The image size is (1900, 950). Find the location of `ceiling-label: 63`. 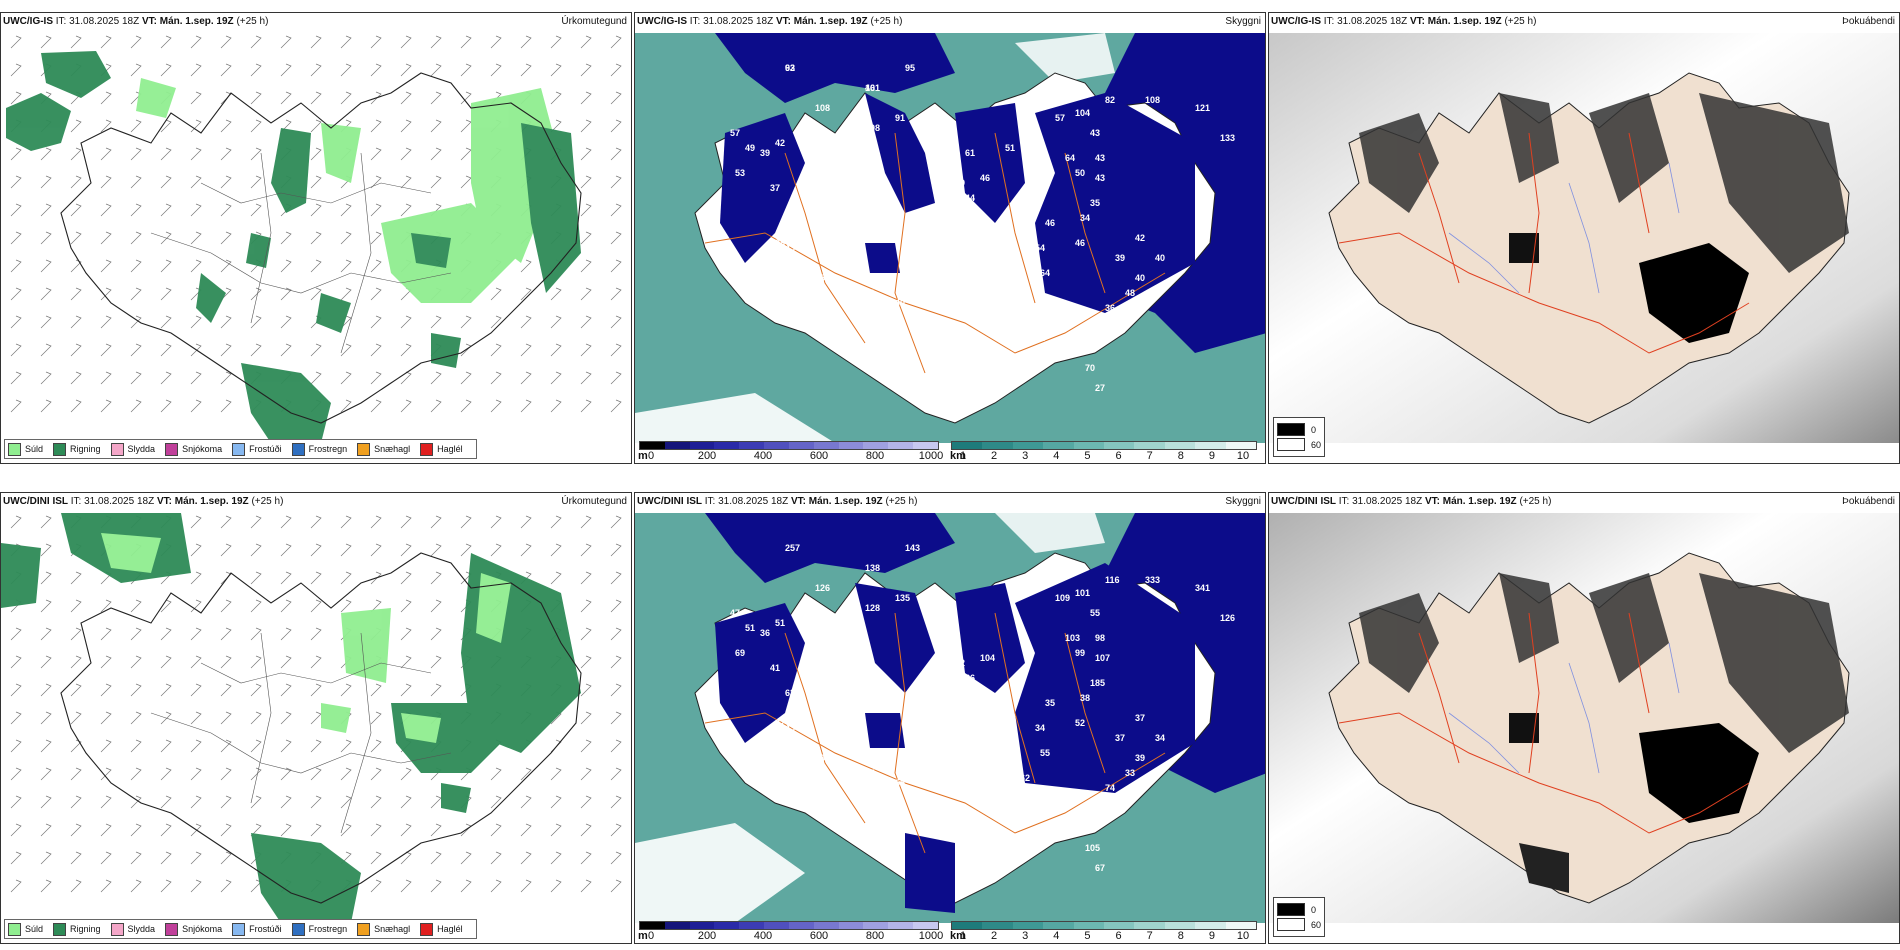

ceiling-label: 63 is located at coordinates (790, 68).